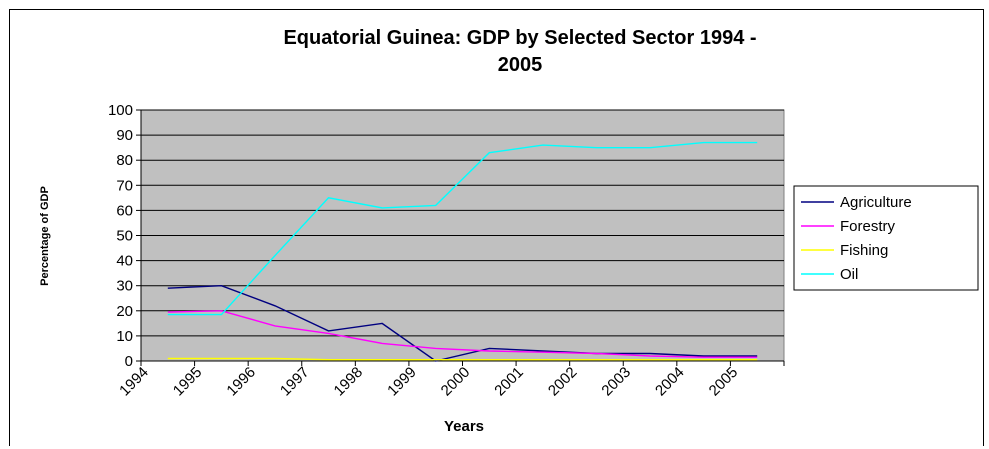  What do you see at coordinates (241, 382) in the screenshot?
I see `x-tick-label: 1996` at bounding box center [241, 382].